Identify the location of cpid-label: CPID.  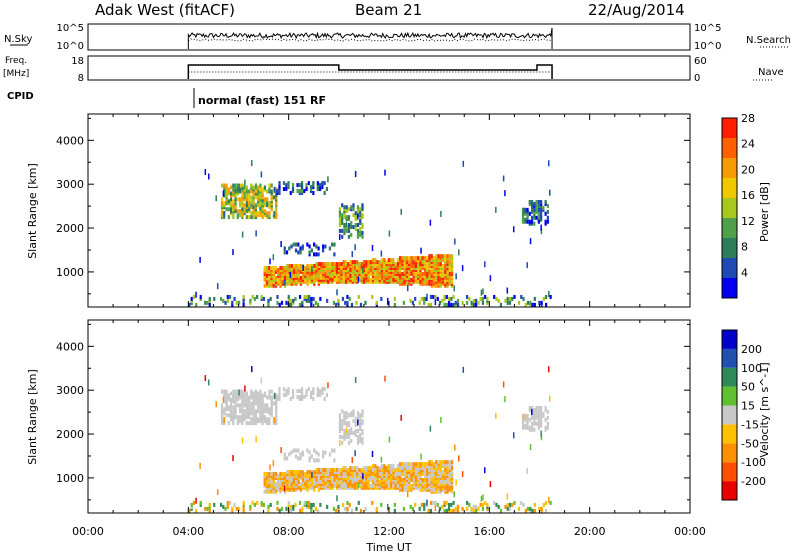
(20, 96).